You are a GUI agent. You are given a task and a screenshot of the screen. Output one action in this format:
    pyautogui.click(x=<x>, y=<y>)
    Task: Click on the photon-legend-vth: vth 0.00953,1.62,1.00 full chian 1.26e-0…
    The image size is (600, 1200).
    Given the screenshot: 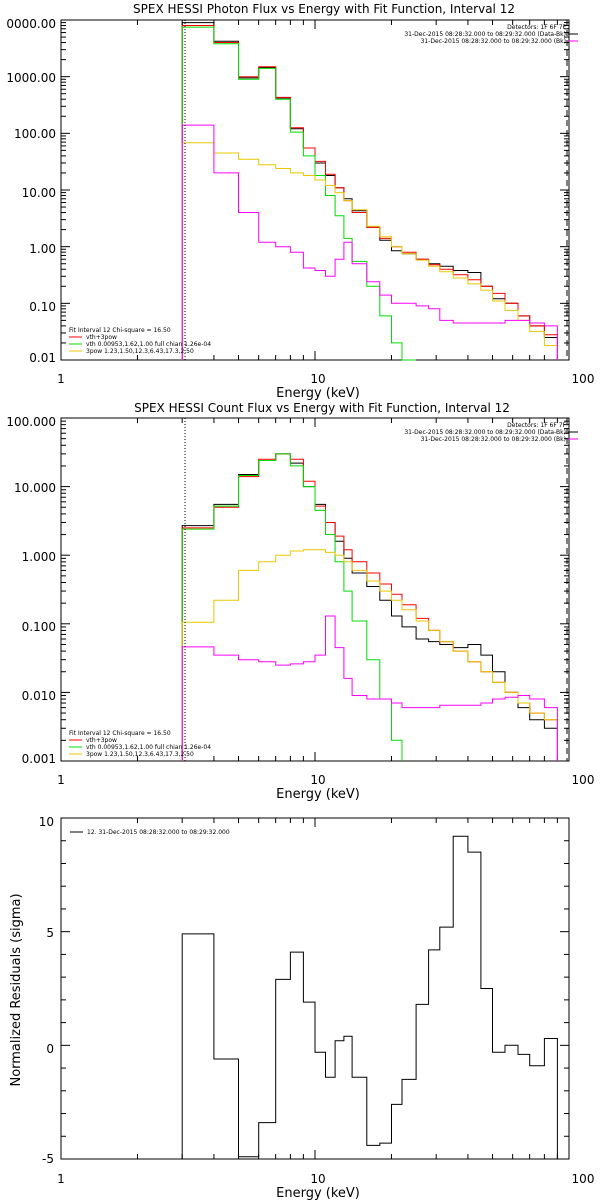 What is the action you would take?
    pyautogui.click(x=148, y=344)
    